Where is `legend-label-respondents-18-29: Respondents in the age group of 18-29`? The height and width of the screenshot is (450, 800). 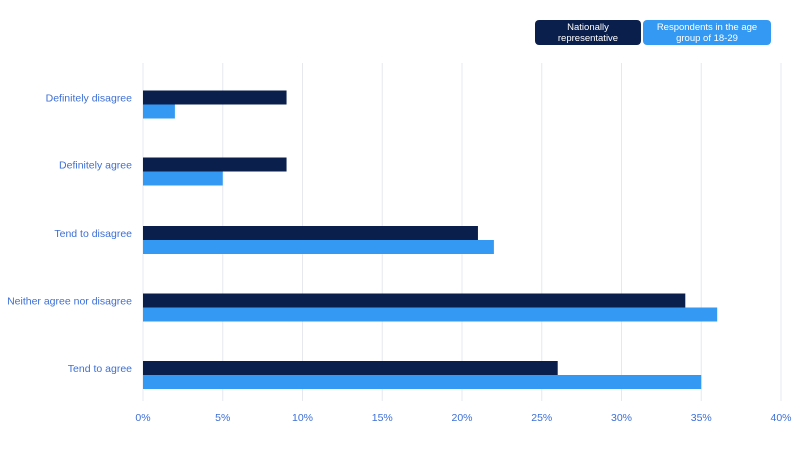 legend-label-respondents-18-29: Respondents in the age group of 18-29 is located at coordinates (707, 32).